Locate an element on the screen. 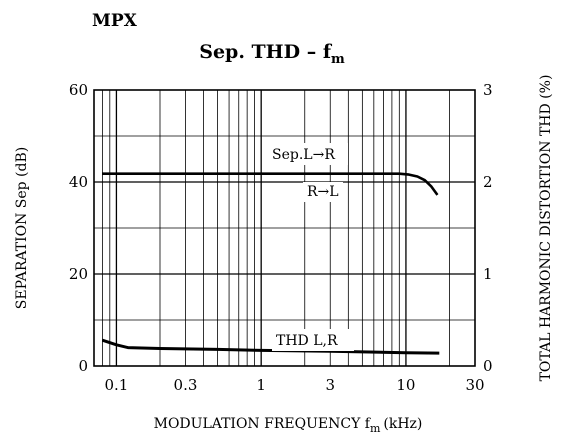 Image resolution: width=563 pixels, height=443 pixels. y-axis-right-label: TOTAL HARMONIC DISTORTION THD (%) is located at coordinates (546, 228).